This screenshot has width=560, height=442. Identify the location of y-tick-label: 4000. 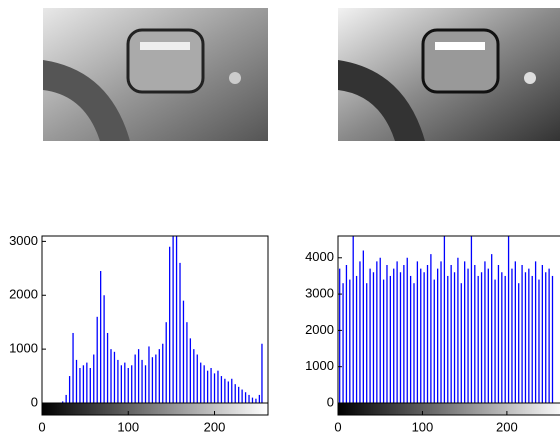
(319, 256).